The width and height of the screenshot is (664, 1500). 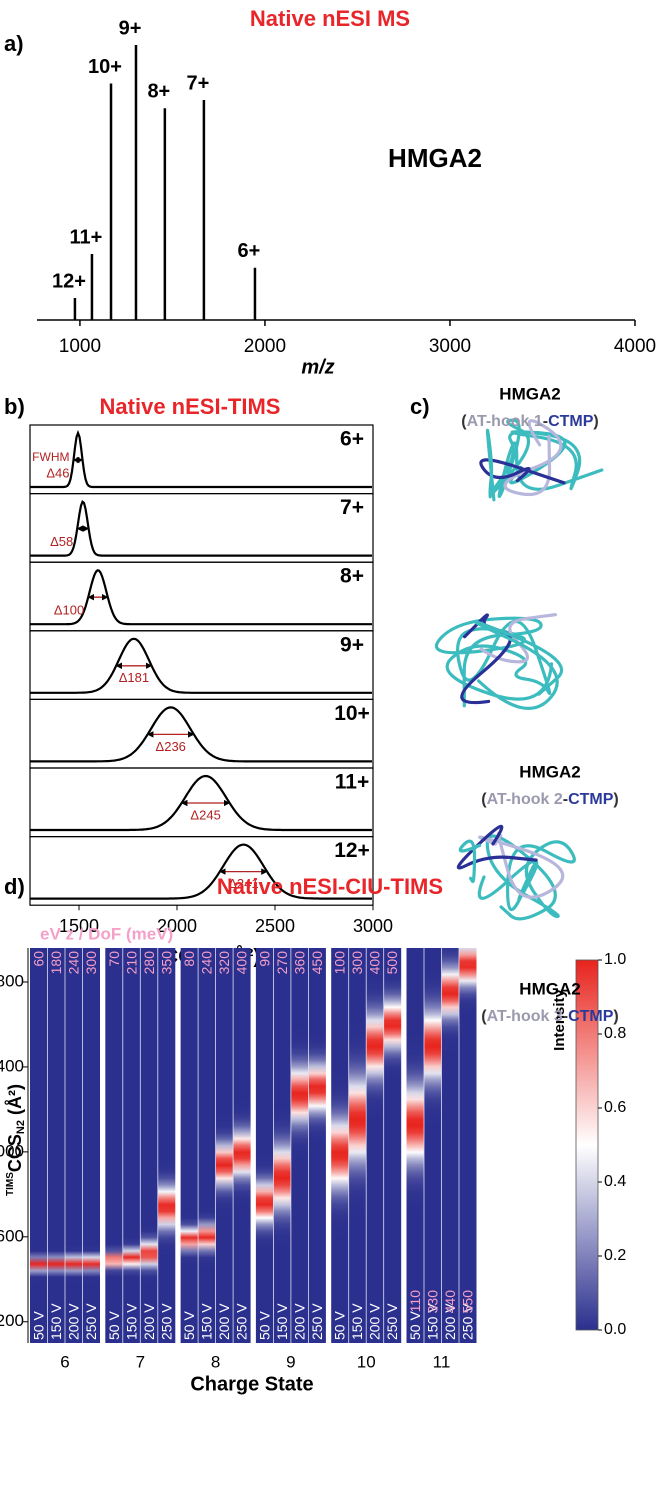 I want to click on peak-label: 9+, so click(x=130, y=28).